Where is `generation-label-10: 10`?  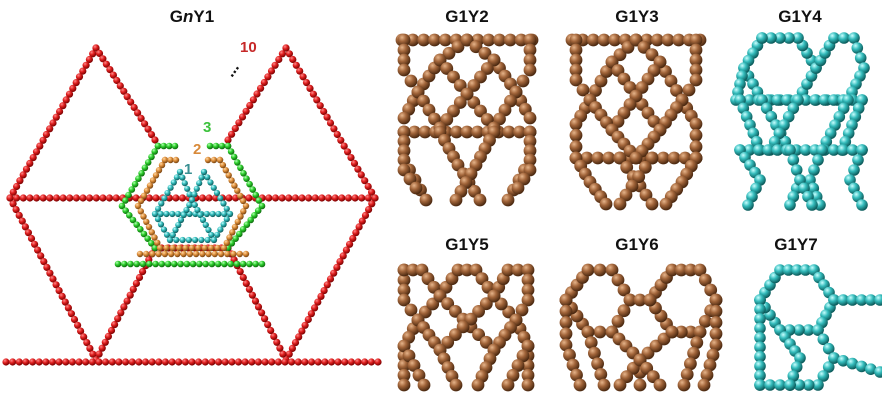
generation-label-10: 10 is located at coordinates (248, 47).